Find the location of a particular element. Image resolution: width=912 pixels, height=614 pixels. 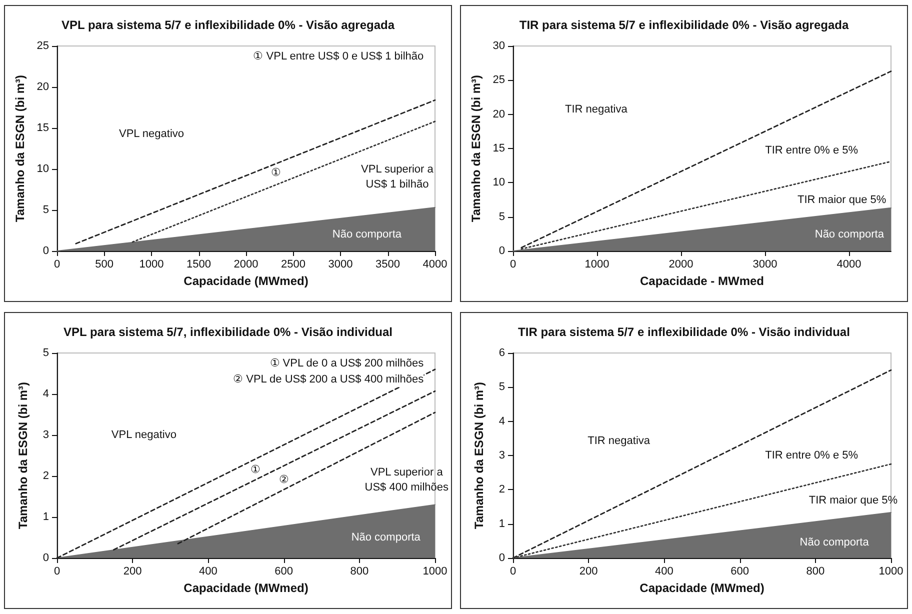

annotation: ① VPL entre US$ 0 e US$ 1 bilhão is located at coordinates (338, 56).